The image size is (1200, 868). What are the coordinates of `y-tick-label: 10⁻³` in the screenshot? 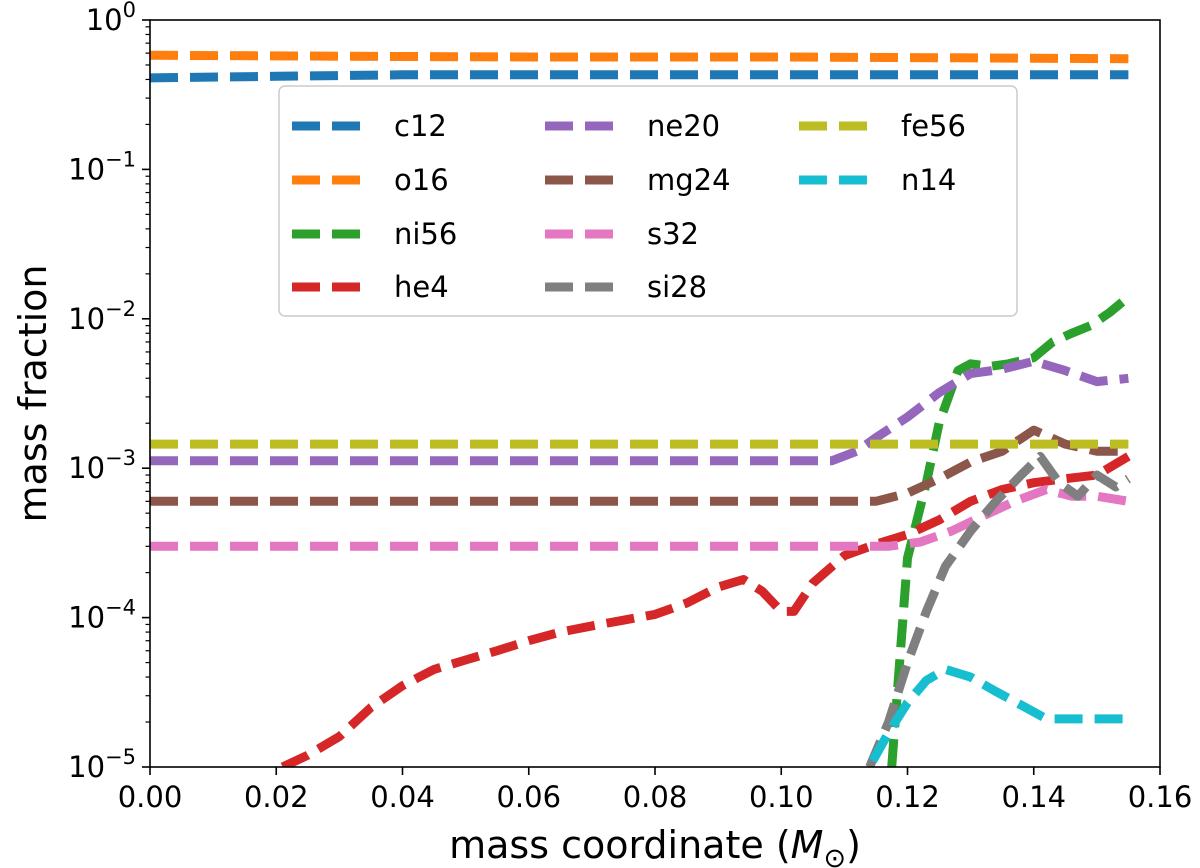 It's located at (102, 465).